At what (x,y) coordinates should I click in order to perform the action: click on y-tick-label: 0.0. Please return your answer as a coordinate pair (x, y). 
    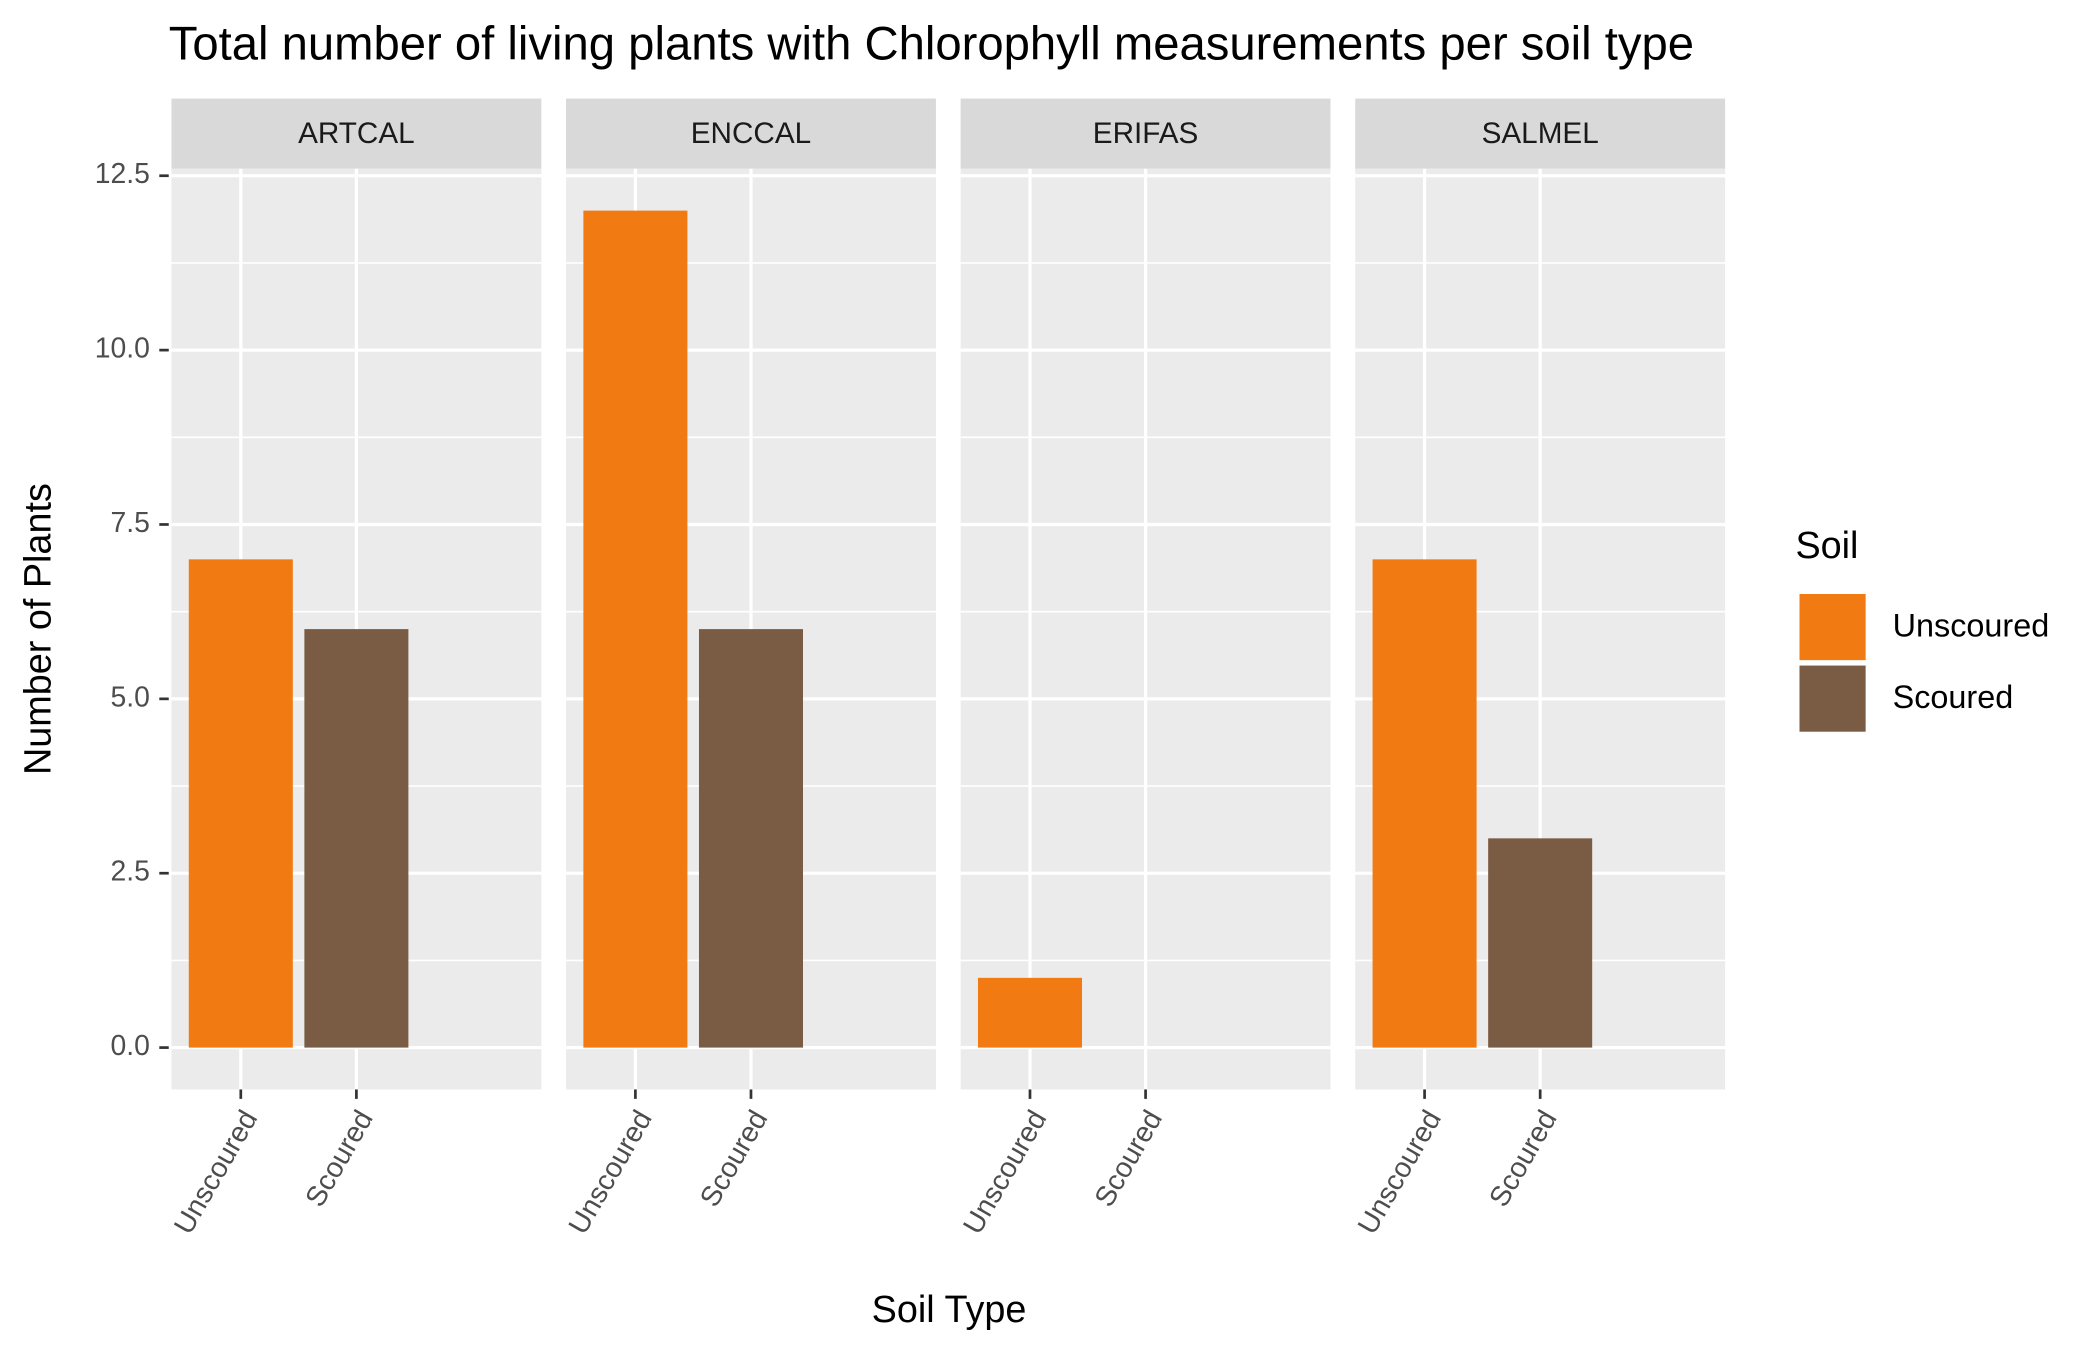
    Looking at the image, I should click on (129, 1046).